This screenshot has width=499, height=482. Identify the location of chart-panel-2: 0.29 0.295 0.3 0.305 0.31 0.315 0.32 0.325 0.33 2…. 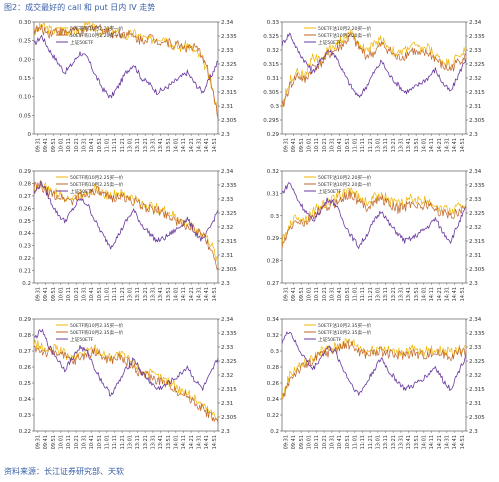
(374, 86).